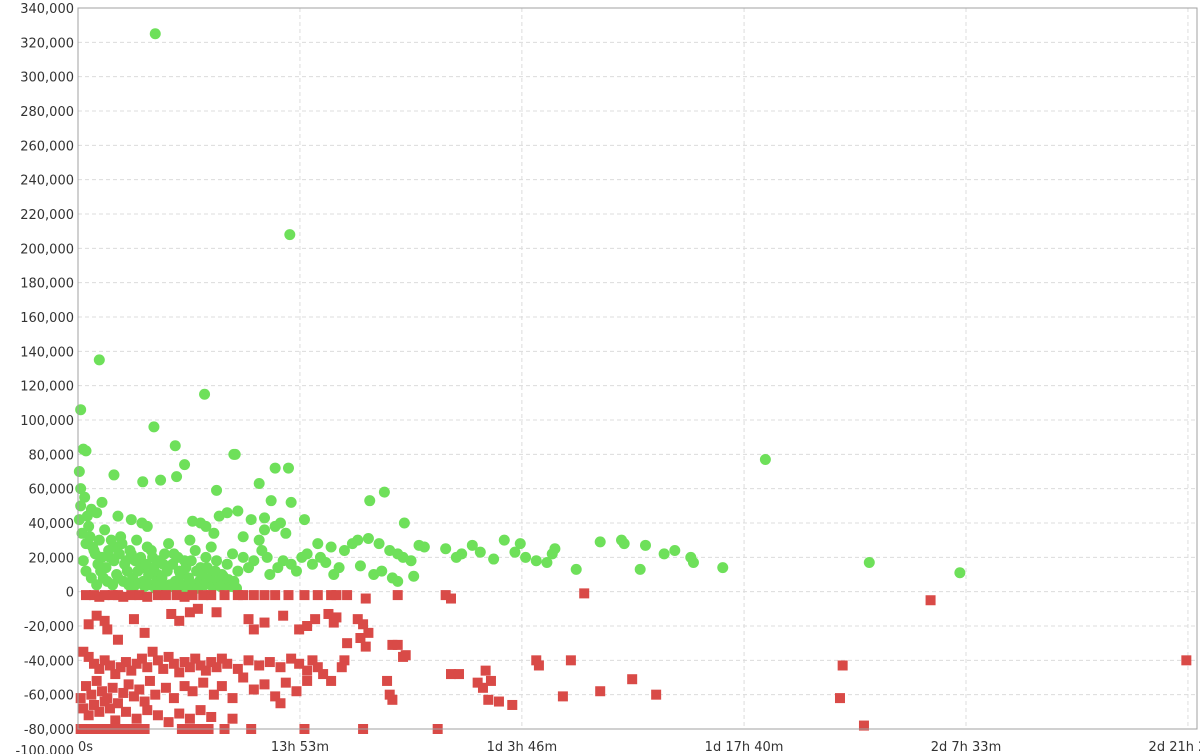 The image size is (1200, 754). Describe the element at coordinates (522, 747) in the screenshot. I see `x-tick-label: 1d 3h 46m` at that location.